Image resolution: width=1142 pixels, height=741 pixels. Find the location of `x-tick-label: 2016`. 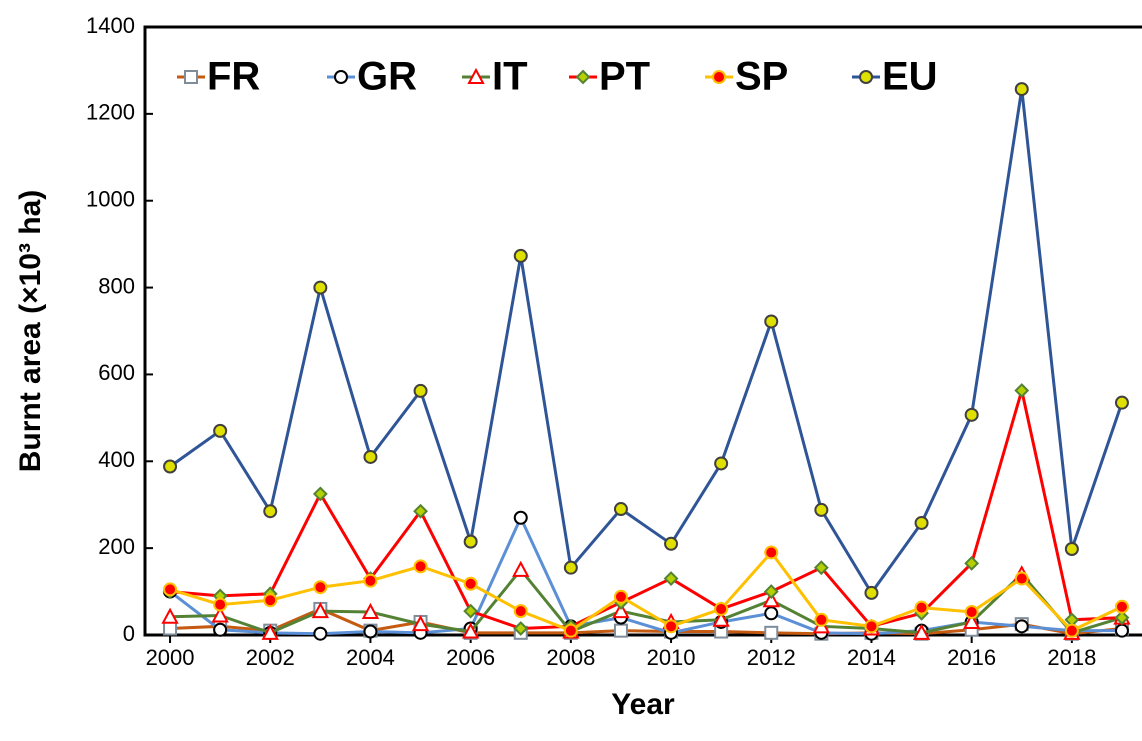

x-tick-label: 2016 is located at coordinates (971, 657).